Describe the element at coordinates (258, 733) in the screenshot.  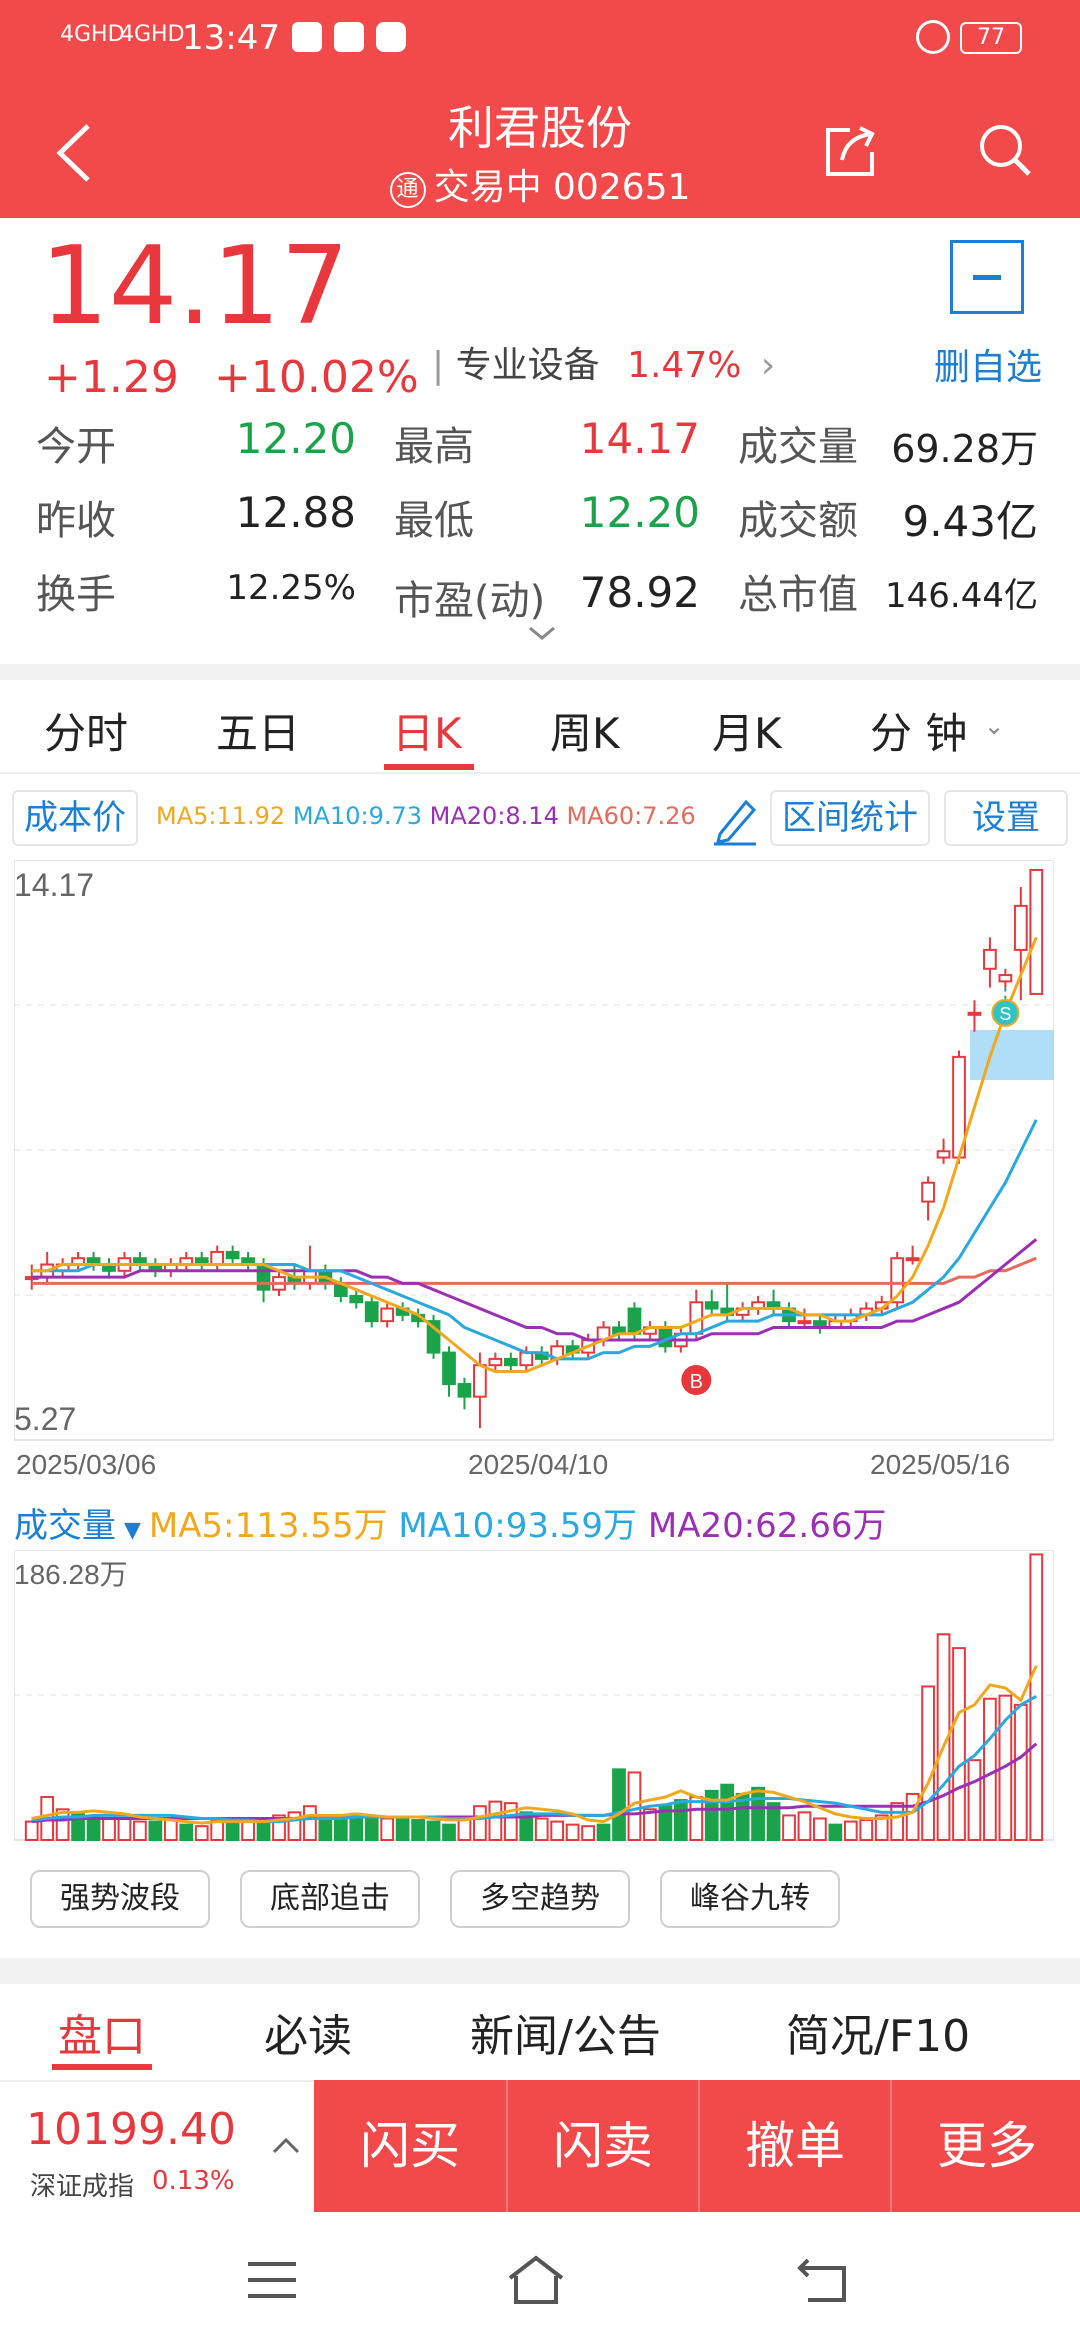
I see `tab-five-day: 五日` at that location.